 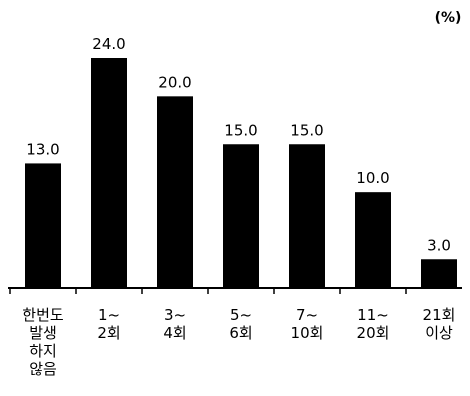 What do you see at coordinates (372, 178) in the screenshot?
I see `value-label-5: 10.0` at bounding box center [372, 178].